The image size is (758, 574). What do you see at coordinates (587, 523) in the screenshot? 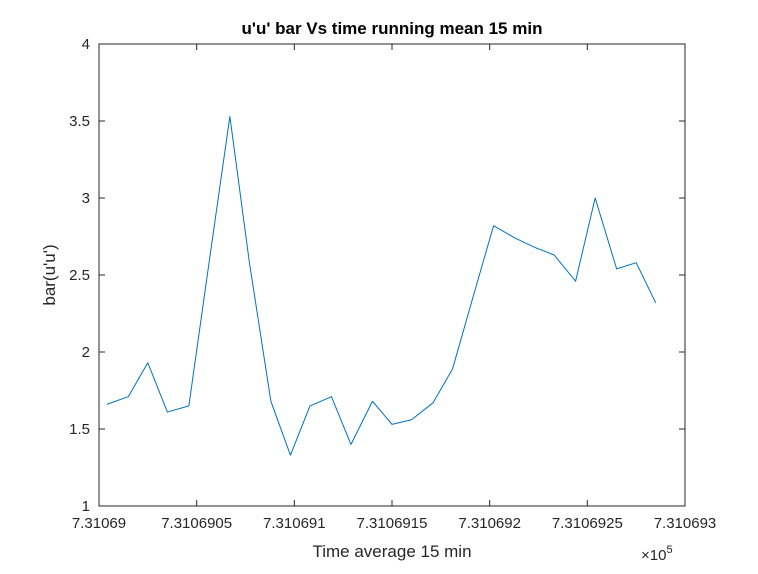
I see `x-tick-label: 7.3106925` at bounding box center [587, 523].